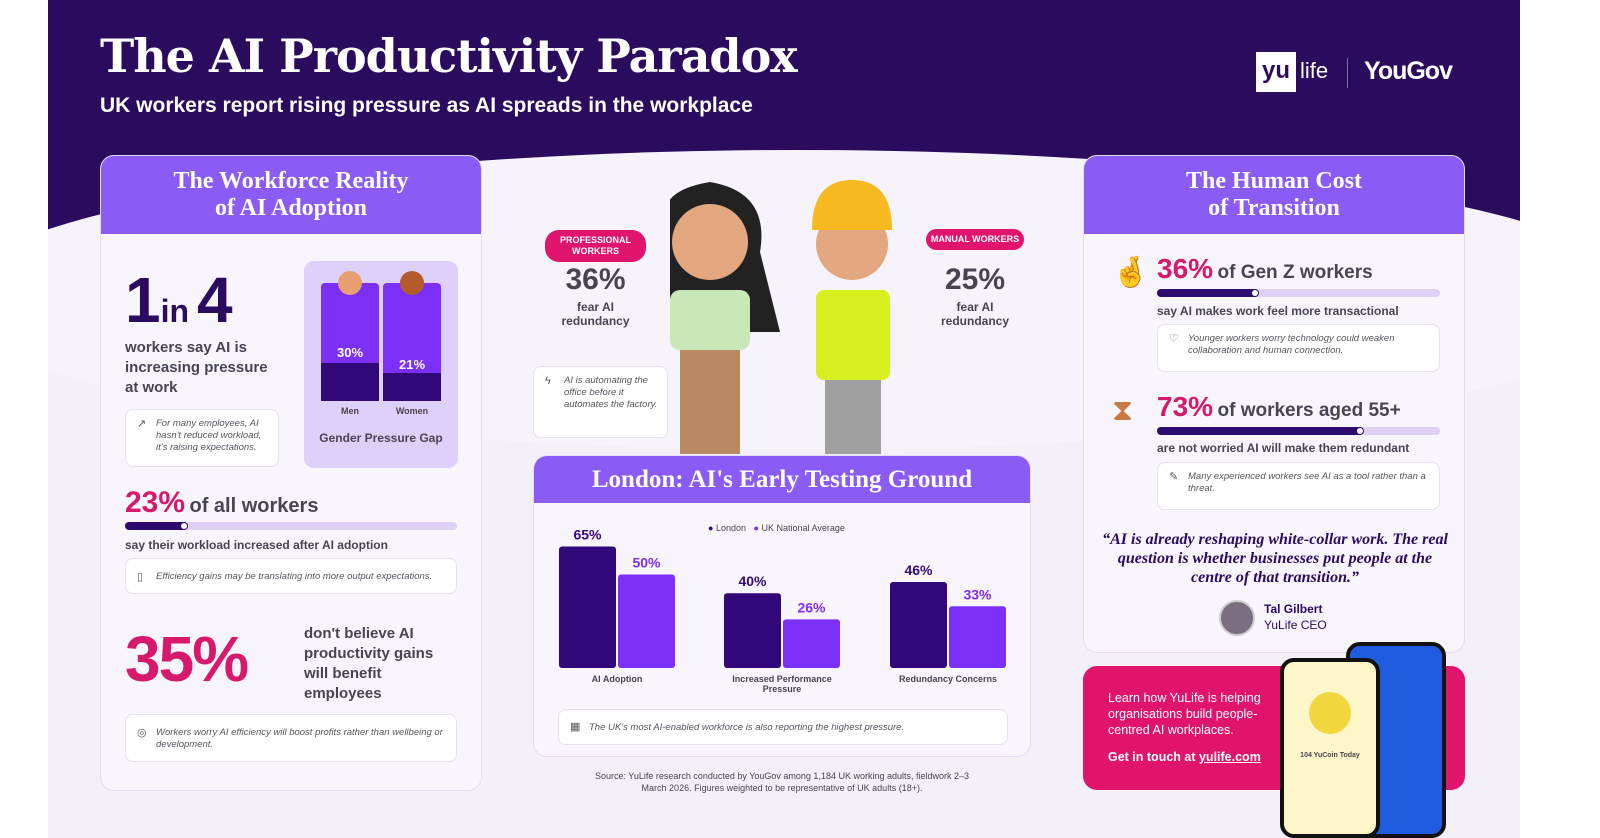  What do you see at coordinates (617, 679) in the screenshot?
I see `category-label: AI Adoption` at bounding box center [617, 679].